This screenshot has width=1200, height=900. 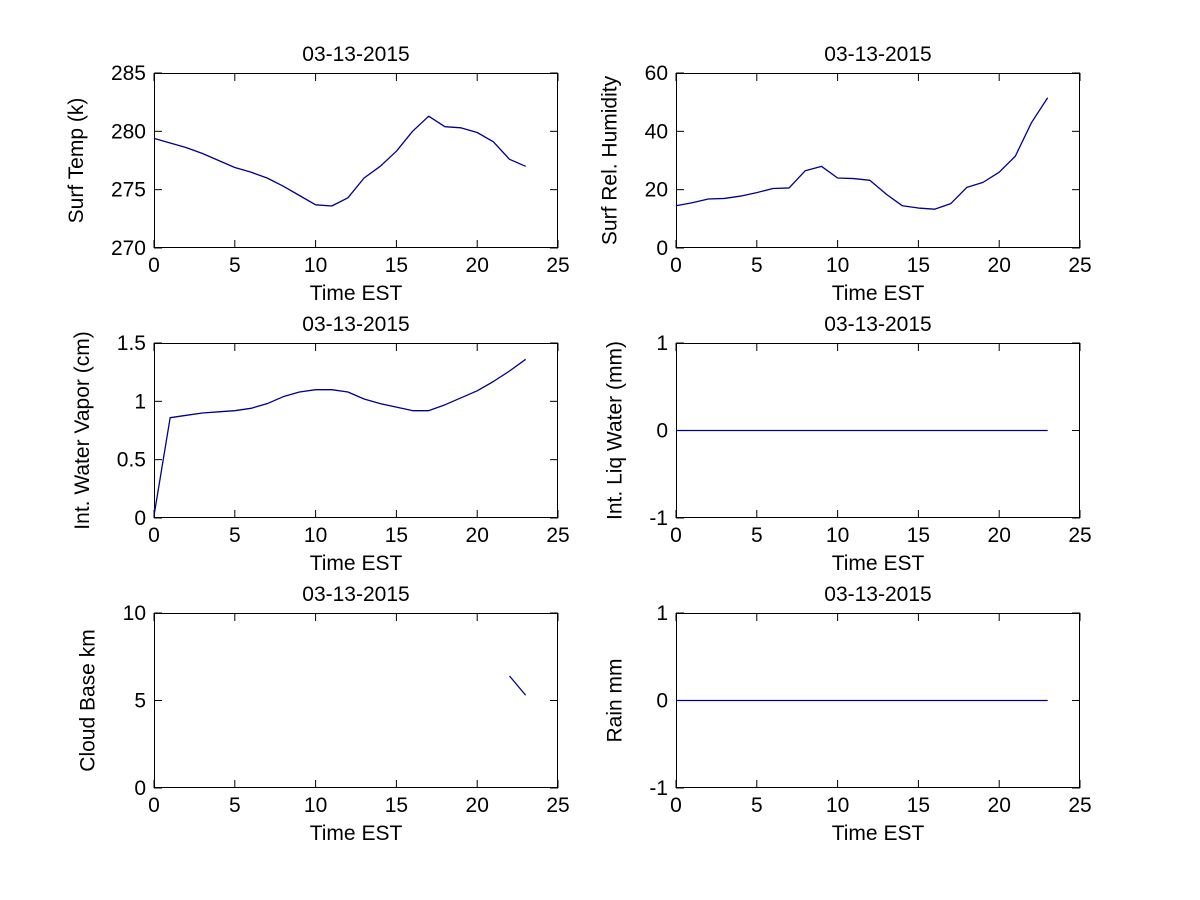 What do you see at coordinates (862, 153) in the screenshot?
I see `data-line-surf-rel-humidity` at bounding box center [862, 153].